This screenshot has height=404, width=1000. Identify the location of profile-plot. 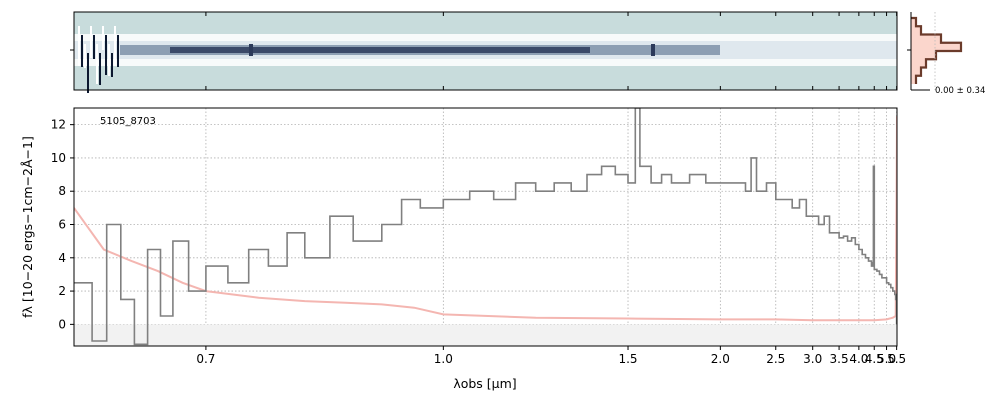
(935, 51).